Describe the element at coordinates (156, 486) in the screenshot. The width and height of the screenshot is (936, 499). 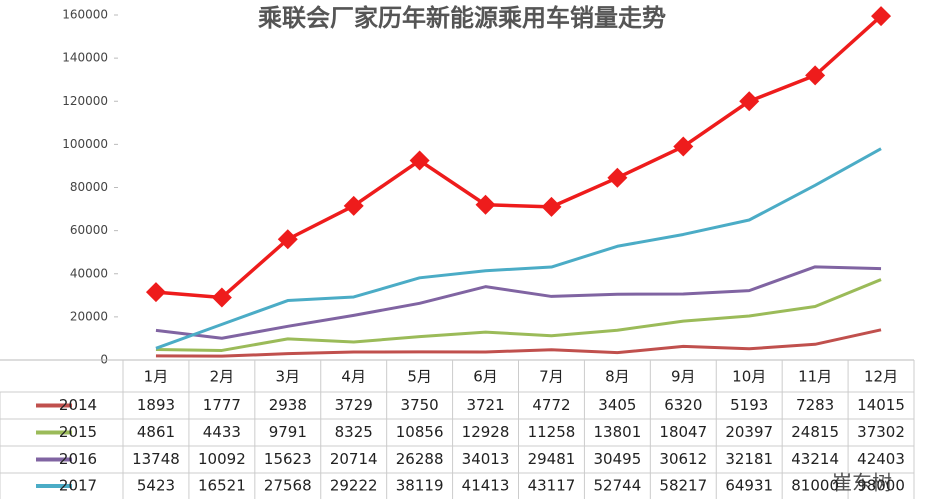
I see `table-value: 5423` at that location.